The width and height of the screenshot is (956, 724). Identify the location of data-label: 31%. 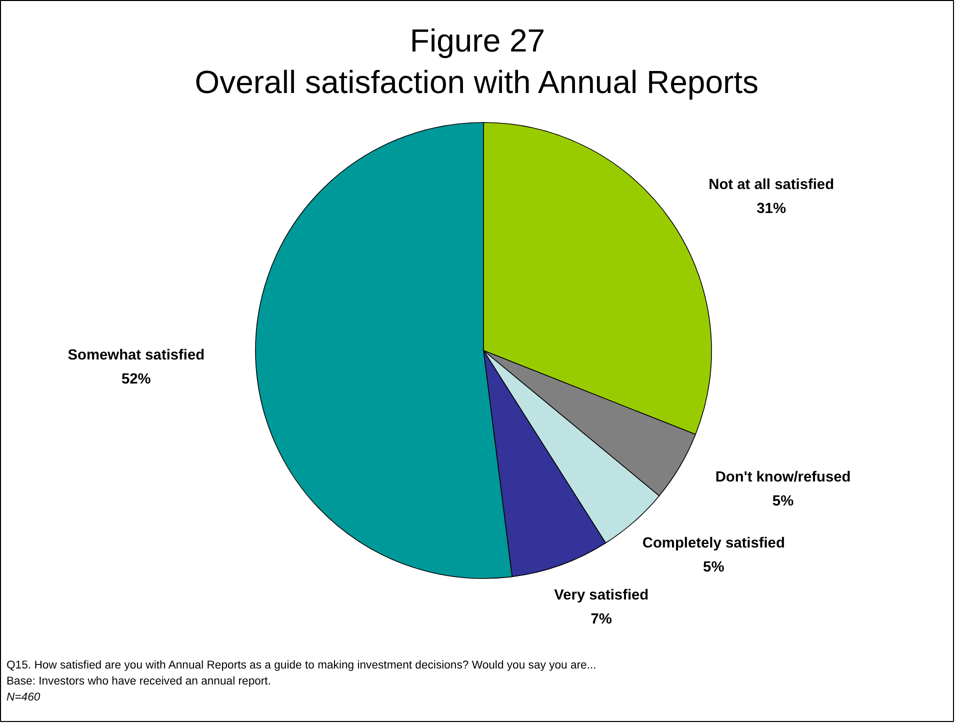
(771, 209).